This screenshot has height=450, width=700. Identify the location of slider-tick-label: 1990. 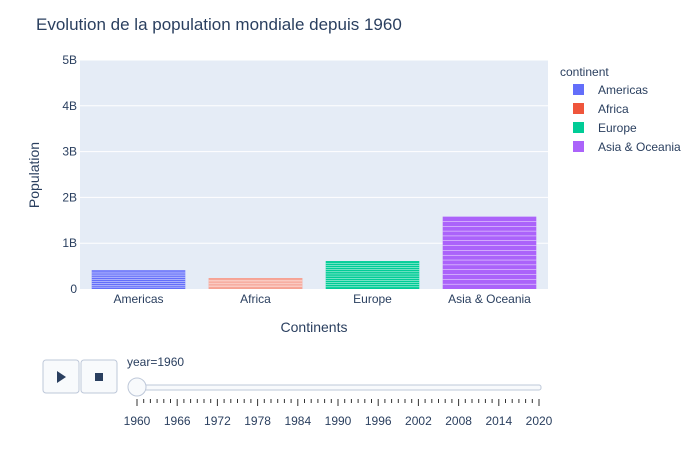
(338, 421).